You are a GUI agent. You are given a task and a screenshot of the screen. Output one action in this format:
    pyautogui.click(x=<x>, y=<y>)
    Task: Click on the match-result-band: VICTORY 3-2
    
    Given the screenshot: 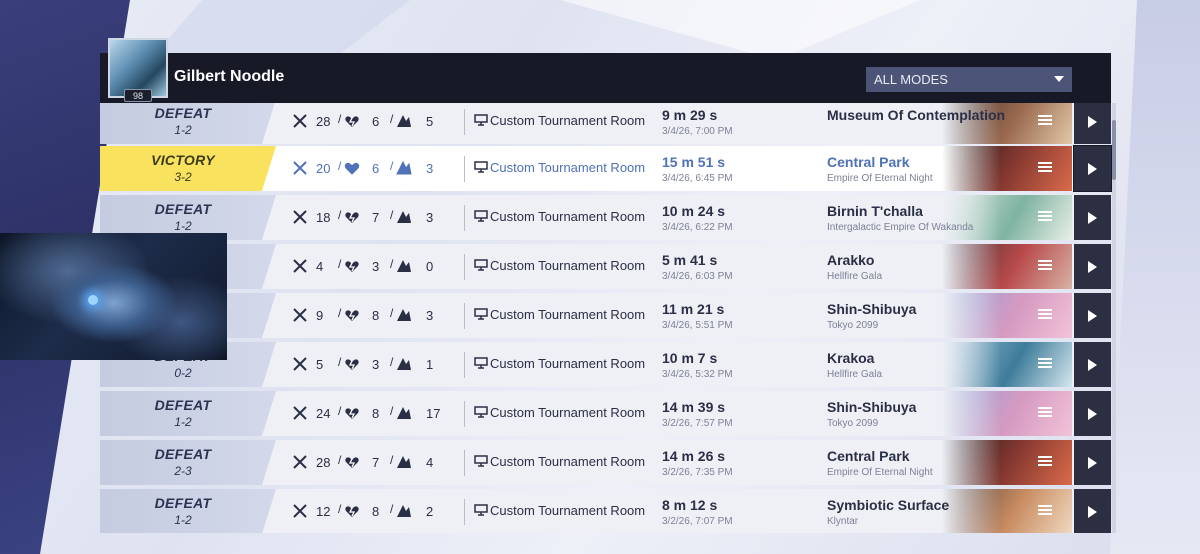 What is the action you would take?
    pyautogui.click(x=188, y=168)
    